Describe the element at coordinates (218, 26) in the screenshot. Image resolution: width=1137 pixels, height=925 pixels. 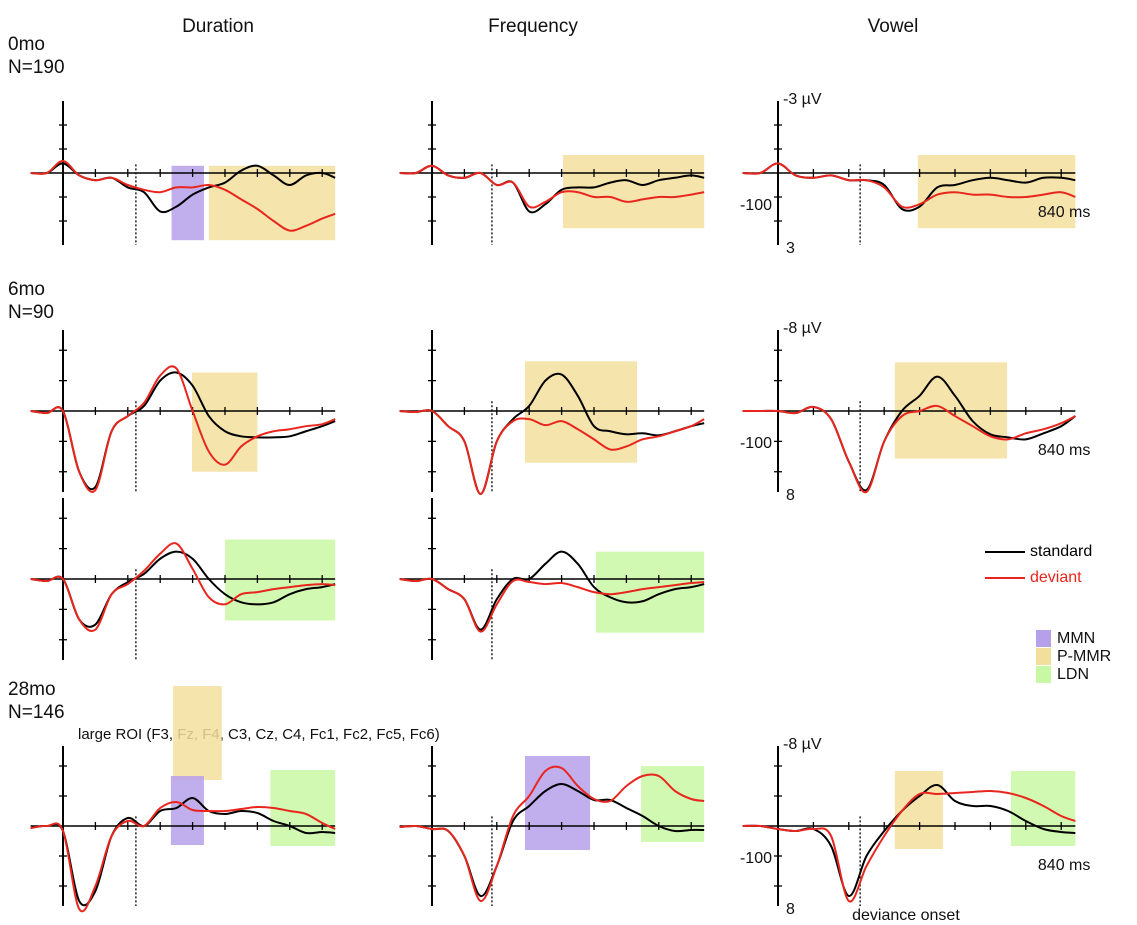
I see `column-title: Duration` at that location.